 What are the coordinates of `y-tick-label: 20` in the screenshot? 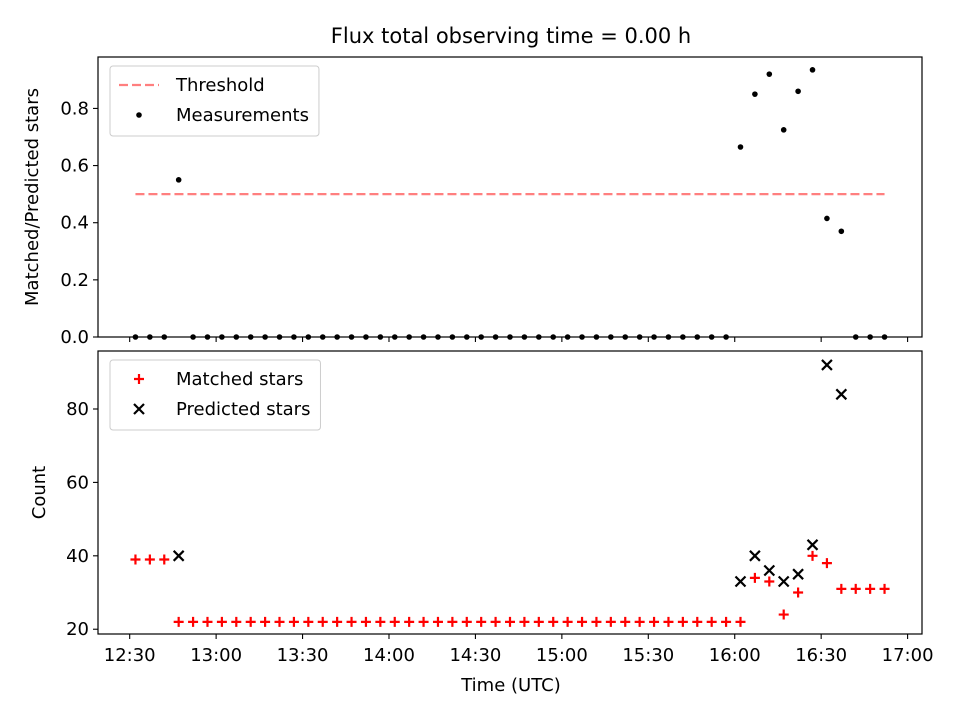 It's located at (77, 629).